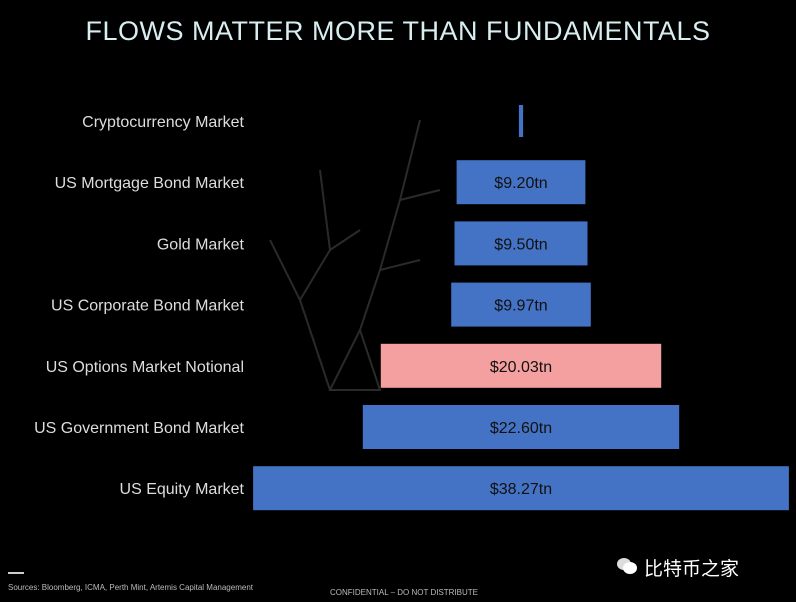 The width and height of the screenshot is (796, 602). I want to click on footer-divider, so click(16, 573).